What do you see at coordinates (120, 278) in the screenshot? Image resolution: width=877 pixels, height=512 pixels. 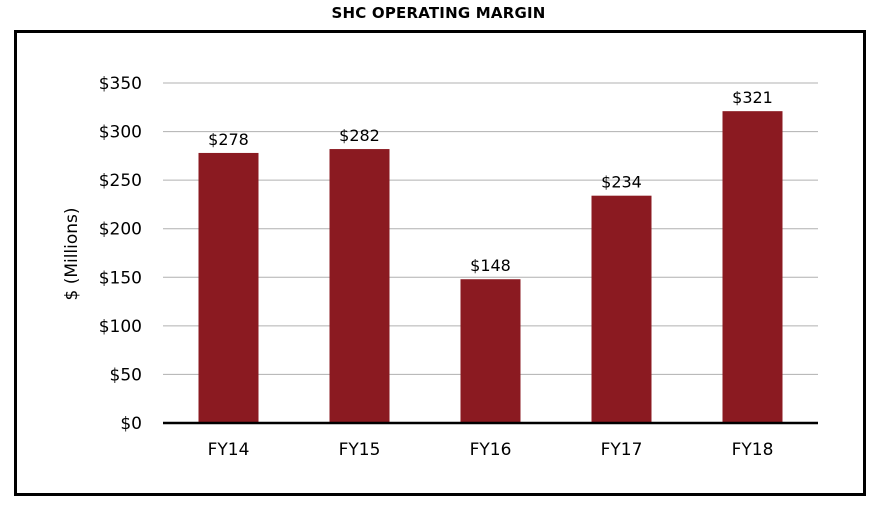 I see `y-tick-label: $150` at bounding box center [120, 278].